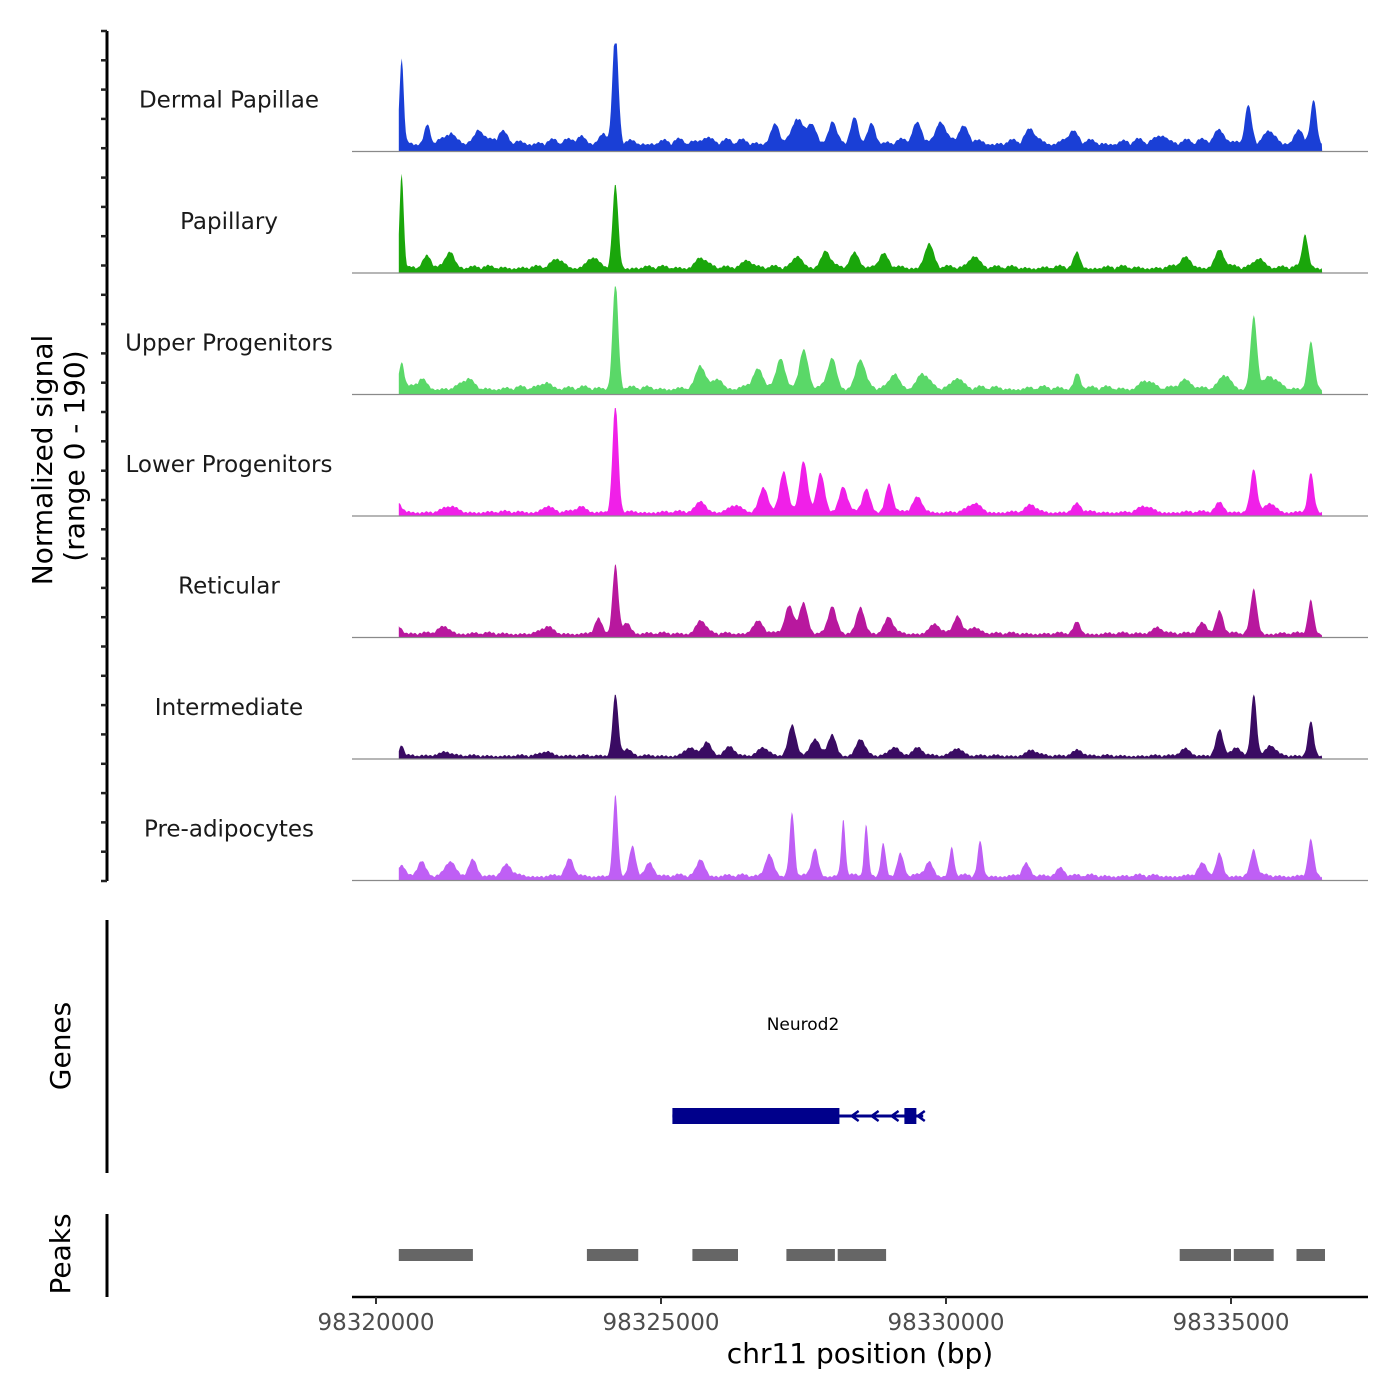 The height and width of the screenshot is (1400, 1400). Describe the element at coordinates (60, 1253) in the screenshot. I see `peaks-label: Peaks` at that location.